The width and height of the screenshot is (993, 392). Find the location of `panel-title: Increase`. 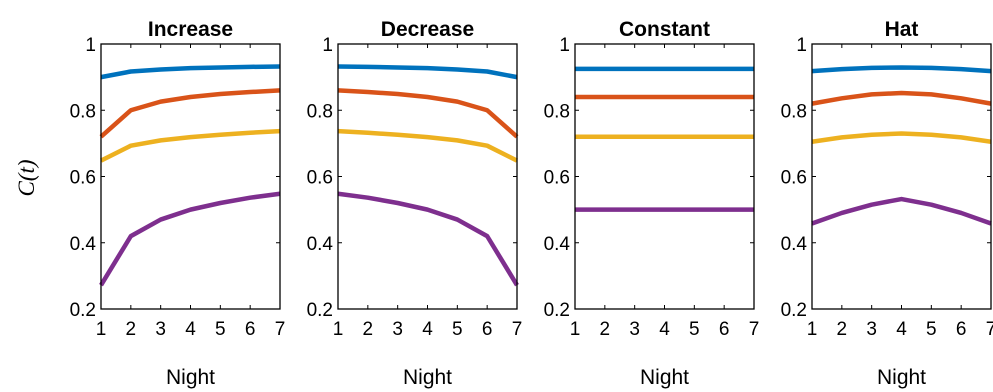

panel-title: Increase is located at coordinates (190, 29).